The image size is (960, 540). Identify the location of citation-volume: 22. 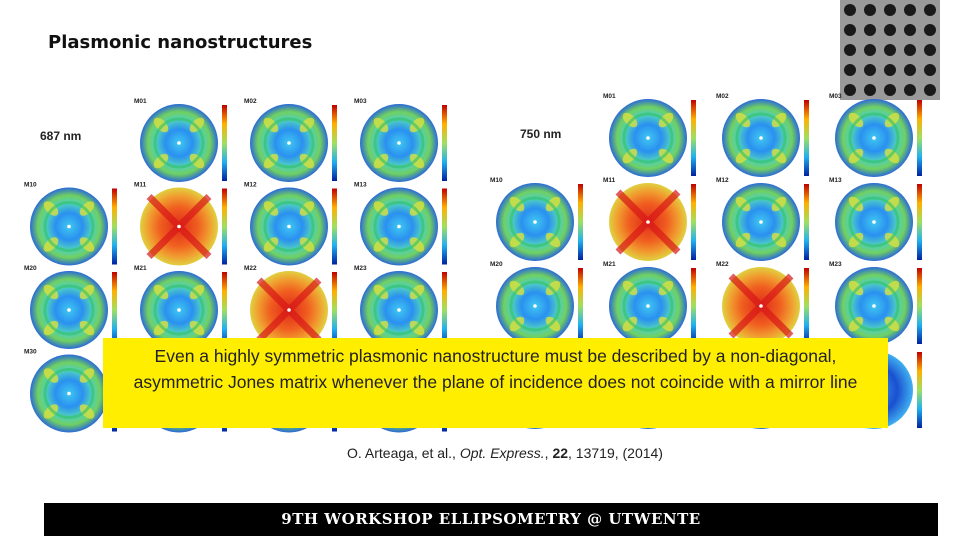
(560, 453).